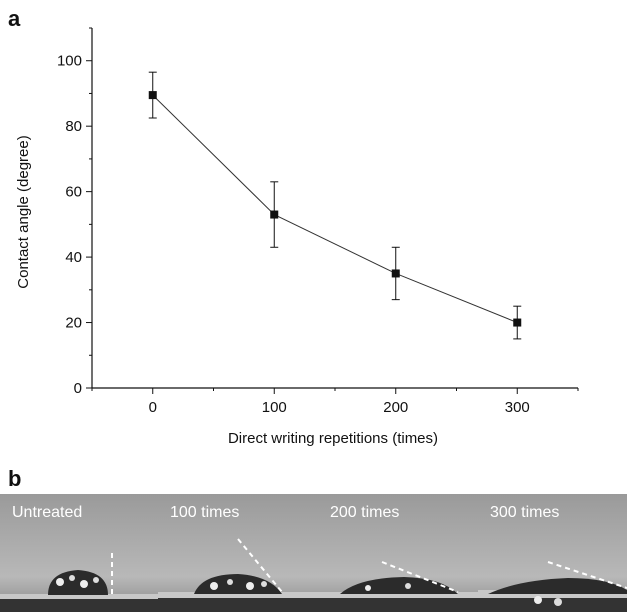 This screenshot has width=627, height=612. Describe the element at coordinates (333, 438) in the screenshot. I see `x-axis-label: Direct writing repetitions (times)` at that location.